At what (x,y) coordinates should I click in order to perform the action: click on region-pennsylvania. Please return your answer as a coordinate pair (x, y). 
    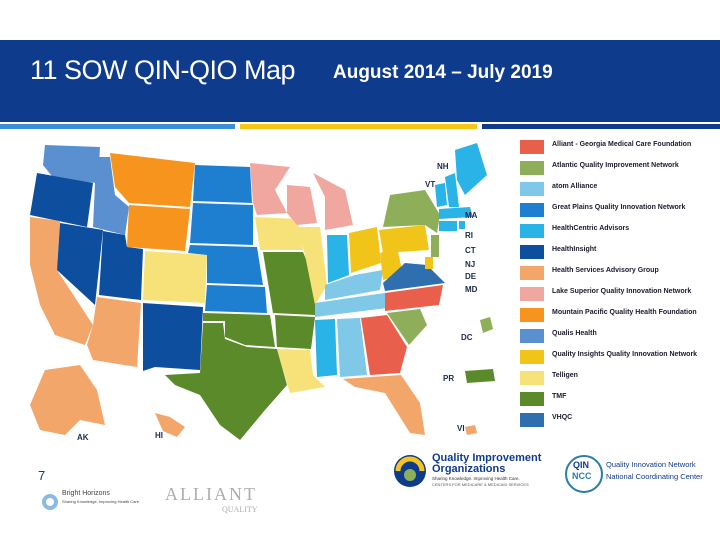
    Looking at the image, I should click on (404, 239).